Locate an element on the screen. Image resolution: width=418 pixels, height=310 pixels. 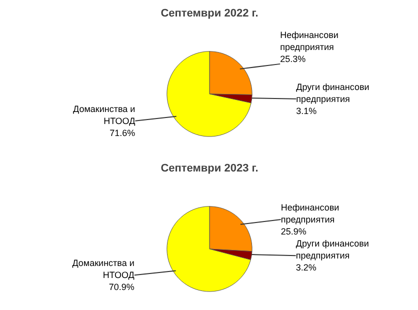
chart-title: Септември 2023 г. is located at coordinates (209, 168).